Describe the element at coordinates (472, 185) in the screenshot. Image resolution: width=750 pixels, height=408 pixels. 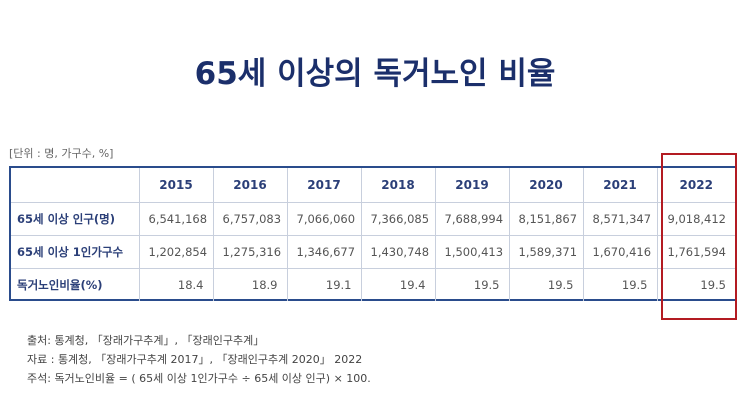
I see `year-header: 2019` at that location.